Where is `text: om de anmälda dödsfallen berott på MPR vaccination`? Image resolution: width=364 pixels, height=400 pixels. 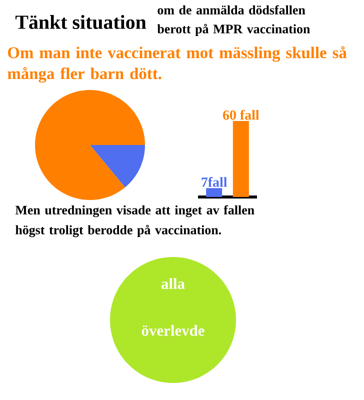 text: om de anmälda dödsfallen berott på MPR vaccination is located at coordinates (233, 20).